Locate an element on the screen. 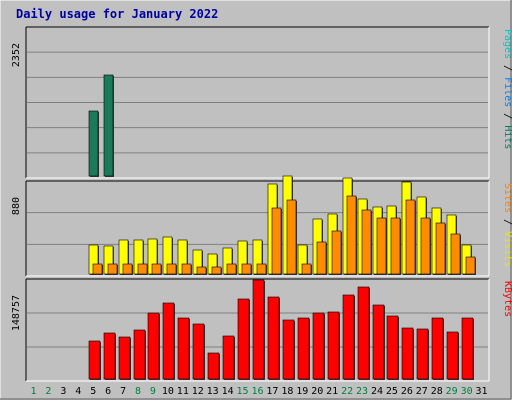  x-tick-label-day-7: 7 is located at coordinates (123, 391).